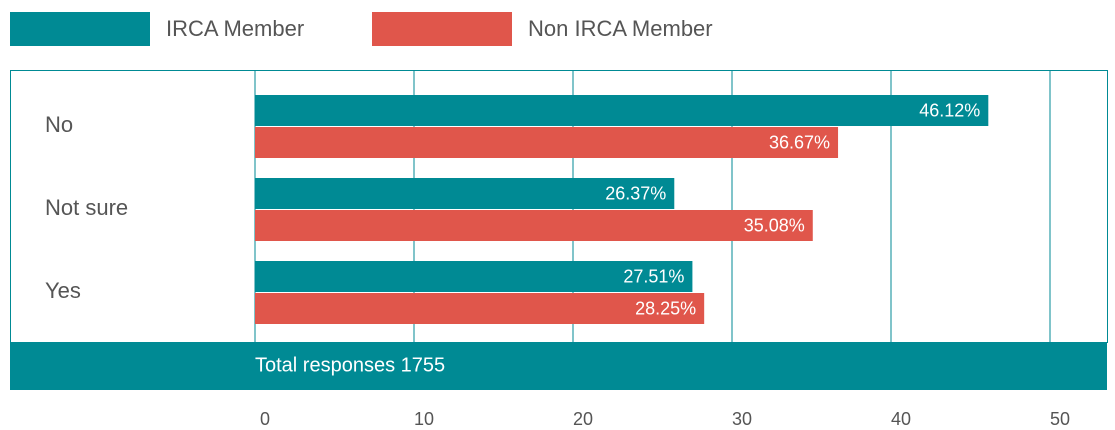 The height and width of the screenshot is (430, 1115). What do you see at coordinates (949, 110) in the screenshot?
I see `value-label: 46.12%` at bounding box center [949, 110].